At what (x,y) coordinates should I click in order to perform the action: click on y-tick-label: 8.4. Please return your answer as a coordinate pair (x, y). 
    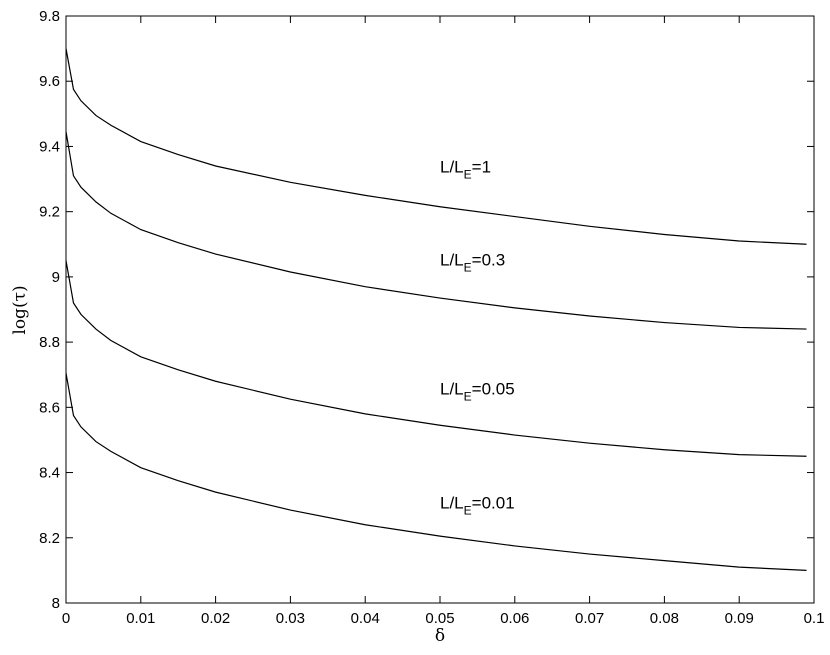
    Looking at the image, I should click on (49, 473).